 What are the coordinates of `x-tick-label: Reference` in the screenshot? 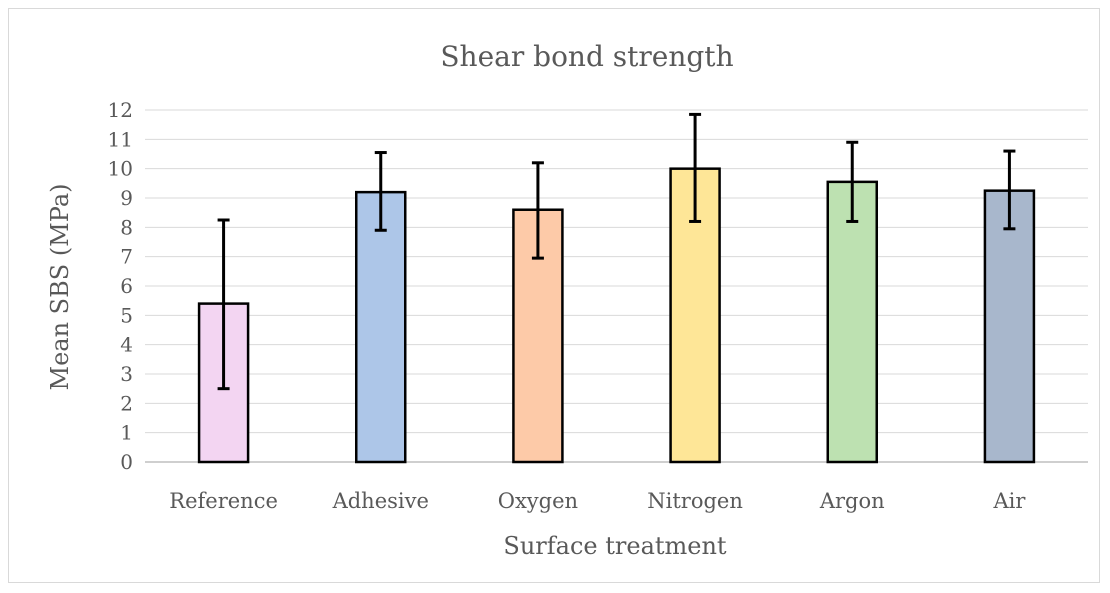 It's located at (223, 501).